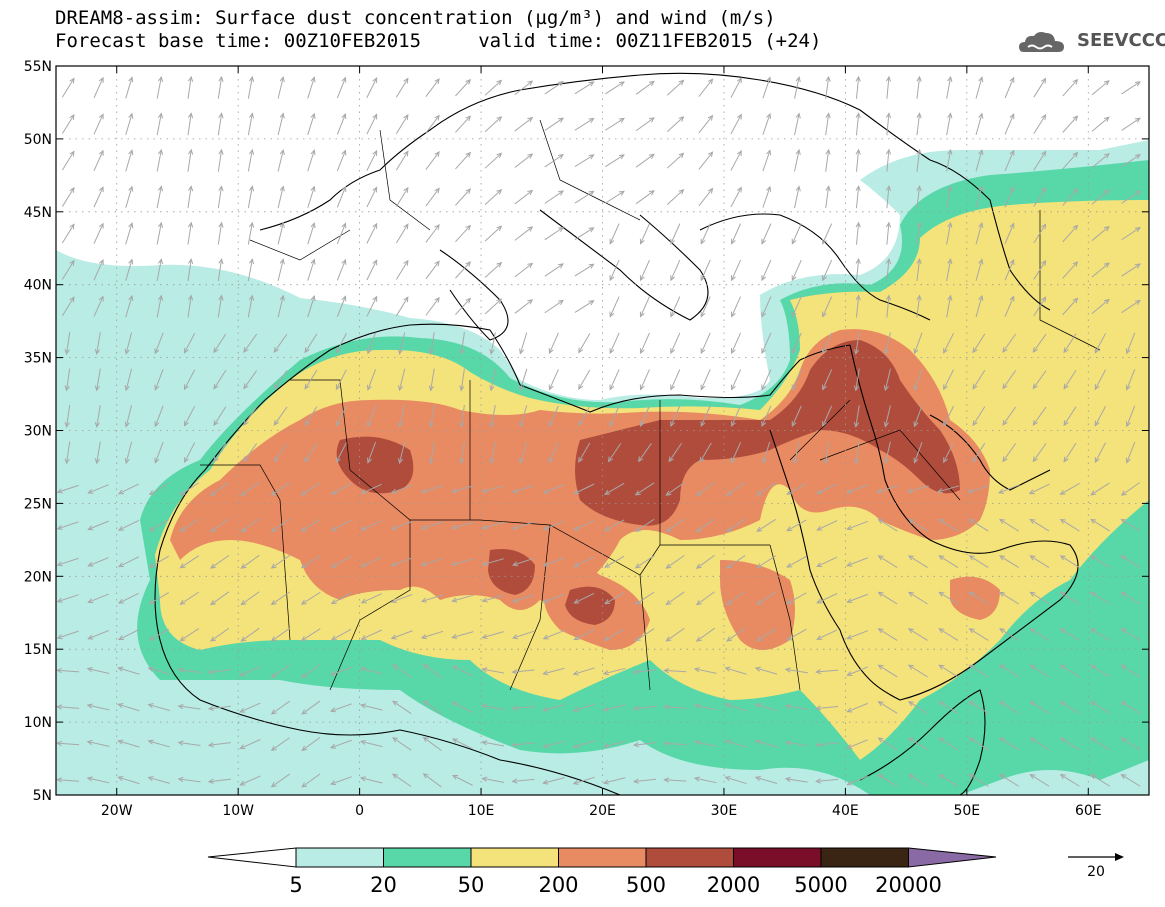 The height and width of the screenshot is (907, 1165). I want to click on lat-tick-label: 40N, so click(38, 286).